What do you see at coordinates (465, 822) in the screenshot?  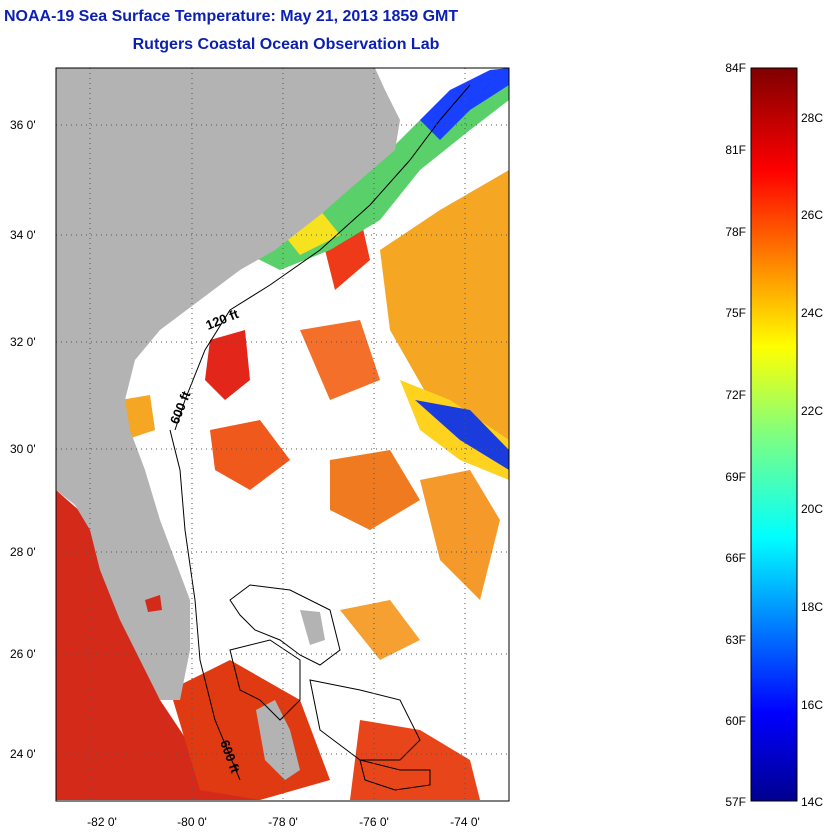 I see `lon-tick-label: -74 0'` at bounding box center [465, 822].